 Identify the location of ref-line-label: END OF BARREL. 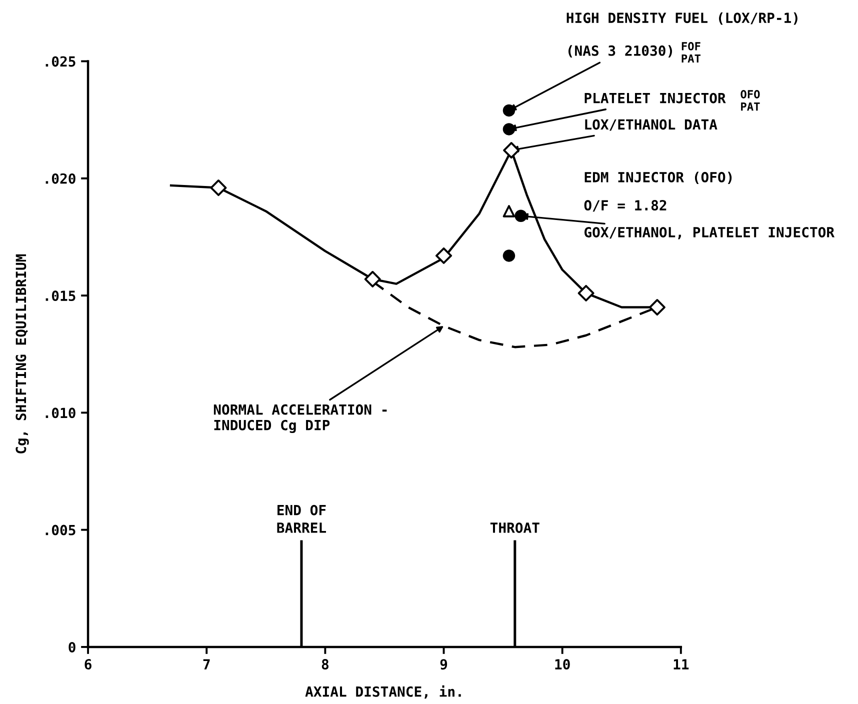
(301, 518).